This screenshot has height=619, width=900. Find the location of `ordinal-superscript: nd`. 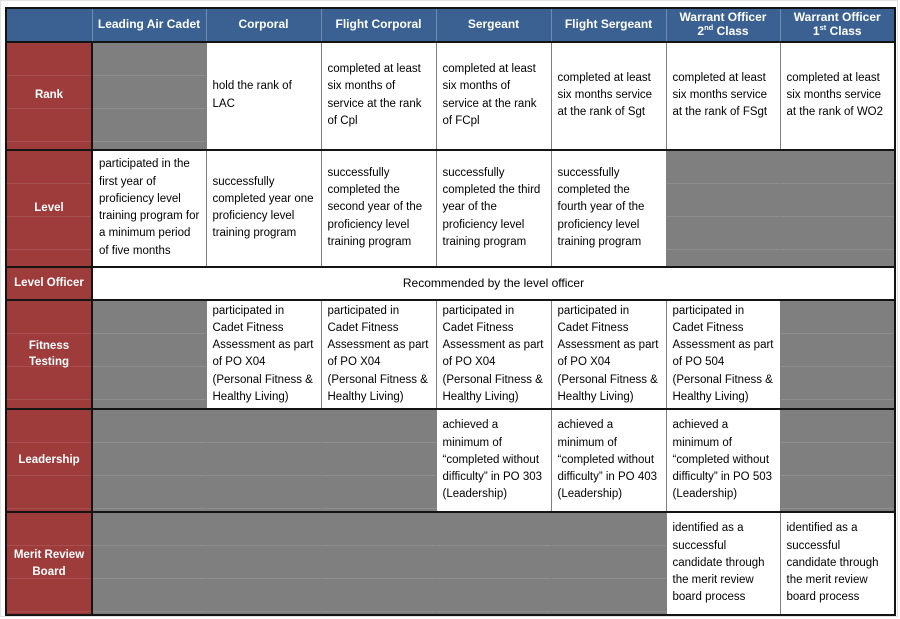

ordinal-superscript: nd is located at coordinates (709, 27).